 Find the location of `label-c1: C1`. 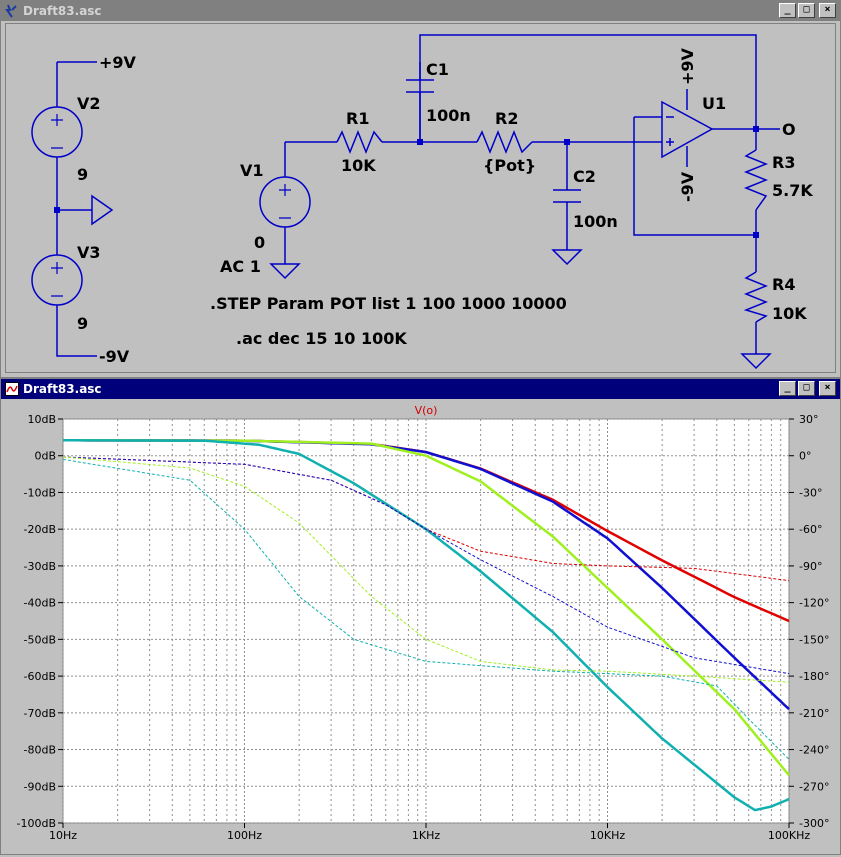

label-c1: C1 is located at coordinates (437, 69).